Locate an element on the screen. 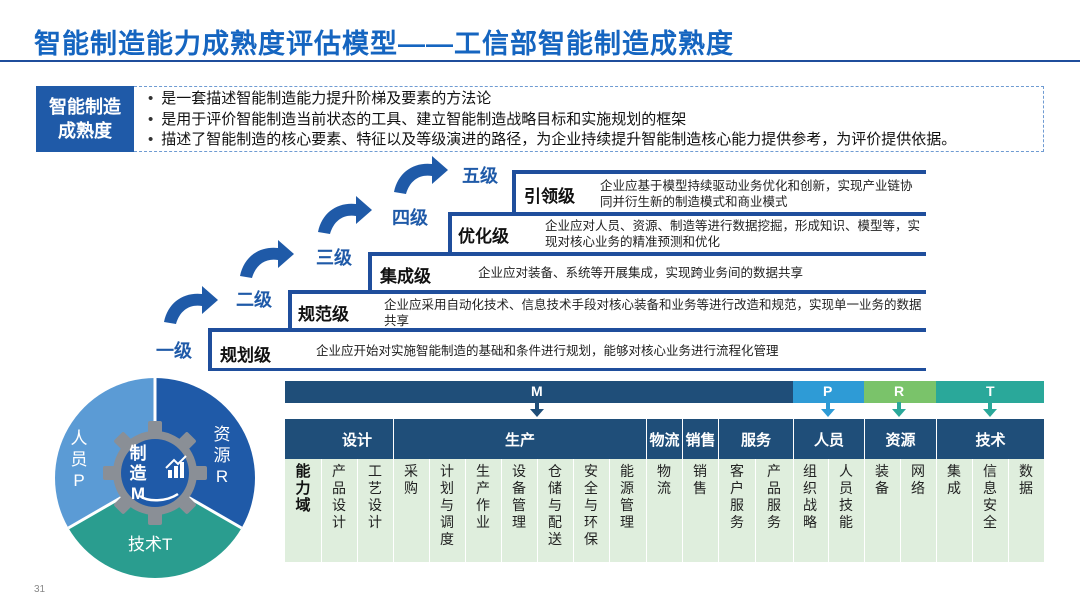 The height and width of the screenshot is (608, 1080). item-char: 调 is located at coordinates (447, 522).